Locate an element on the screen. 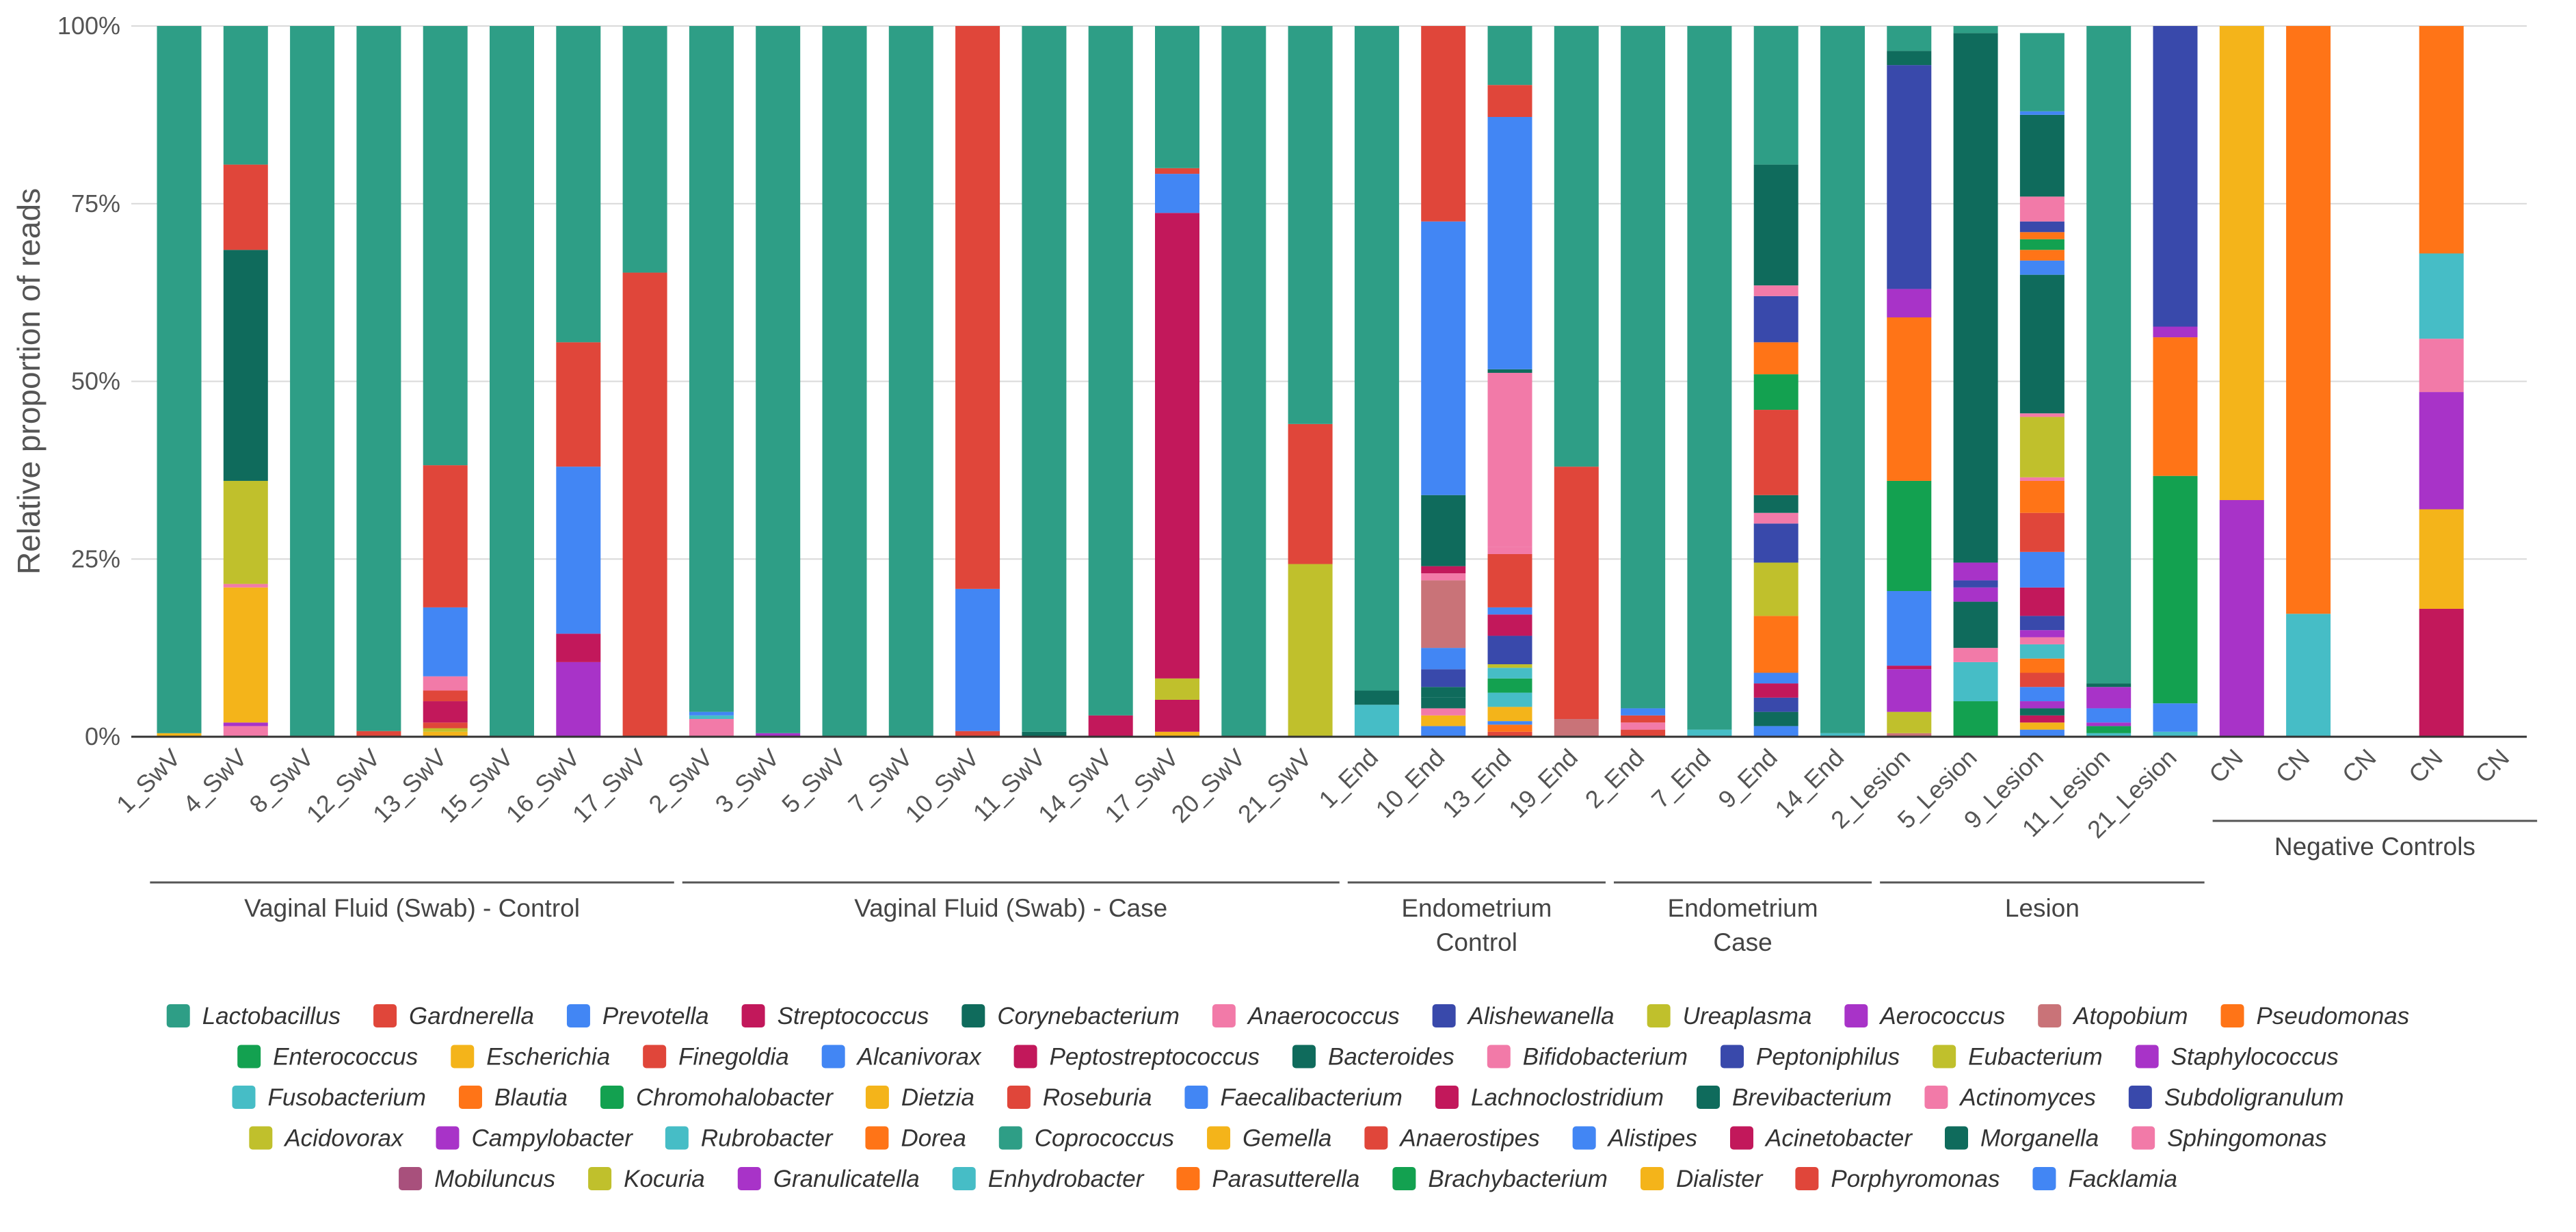  legend-item-sphingomonas: Sphingomonas is located at coordinates (2229, 1138).